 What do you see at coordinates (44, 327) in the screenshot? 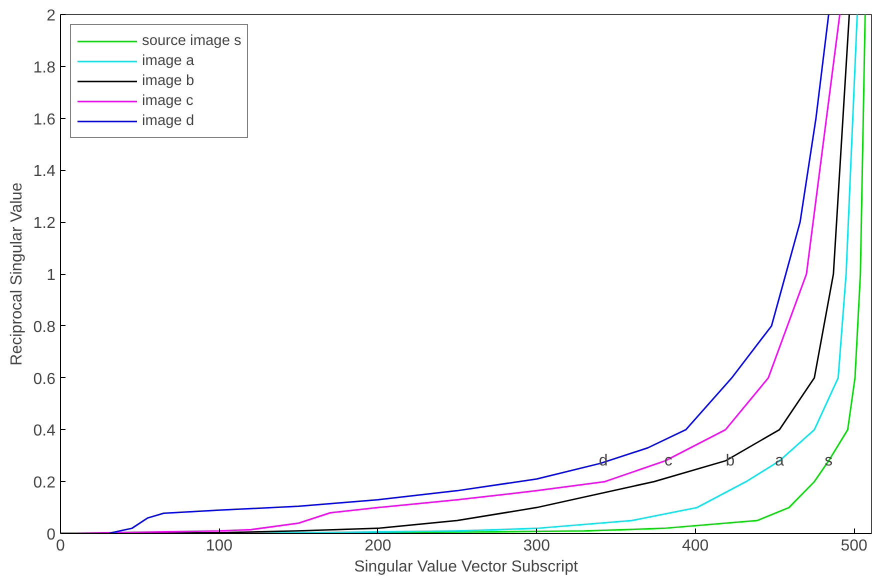
I see `y-tick-label: 0.8` at bounding box center [44, 327].